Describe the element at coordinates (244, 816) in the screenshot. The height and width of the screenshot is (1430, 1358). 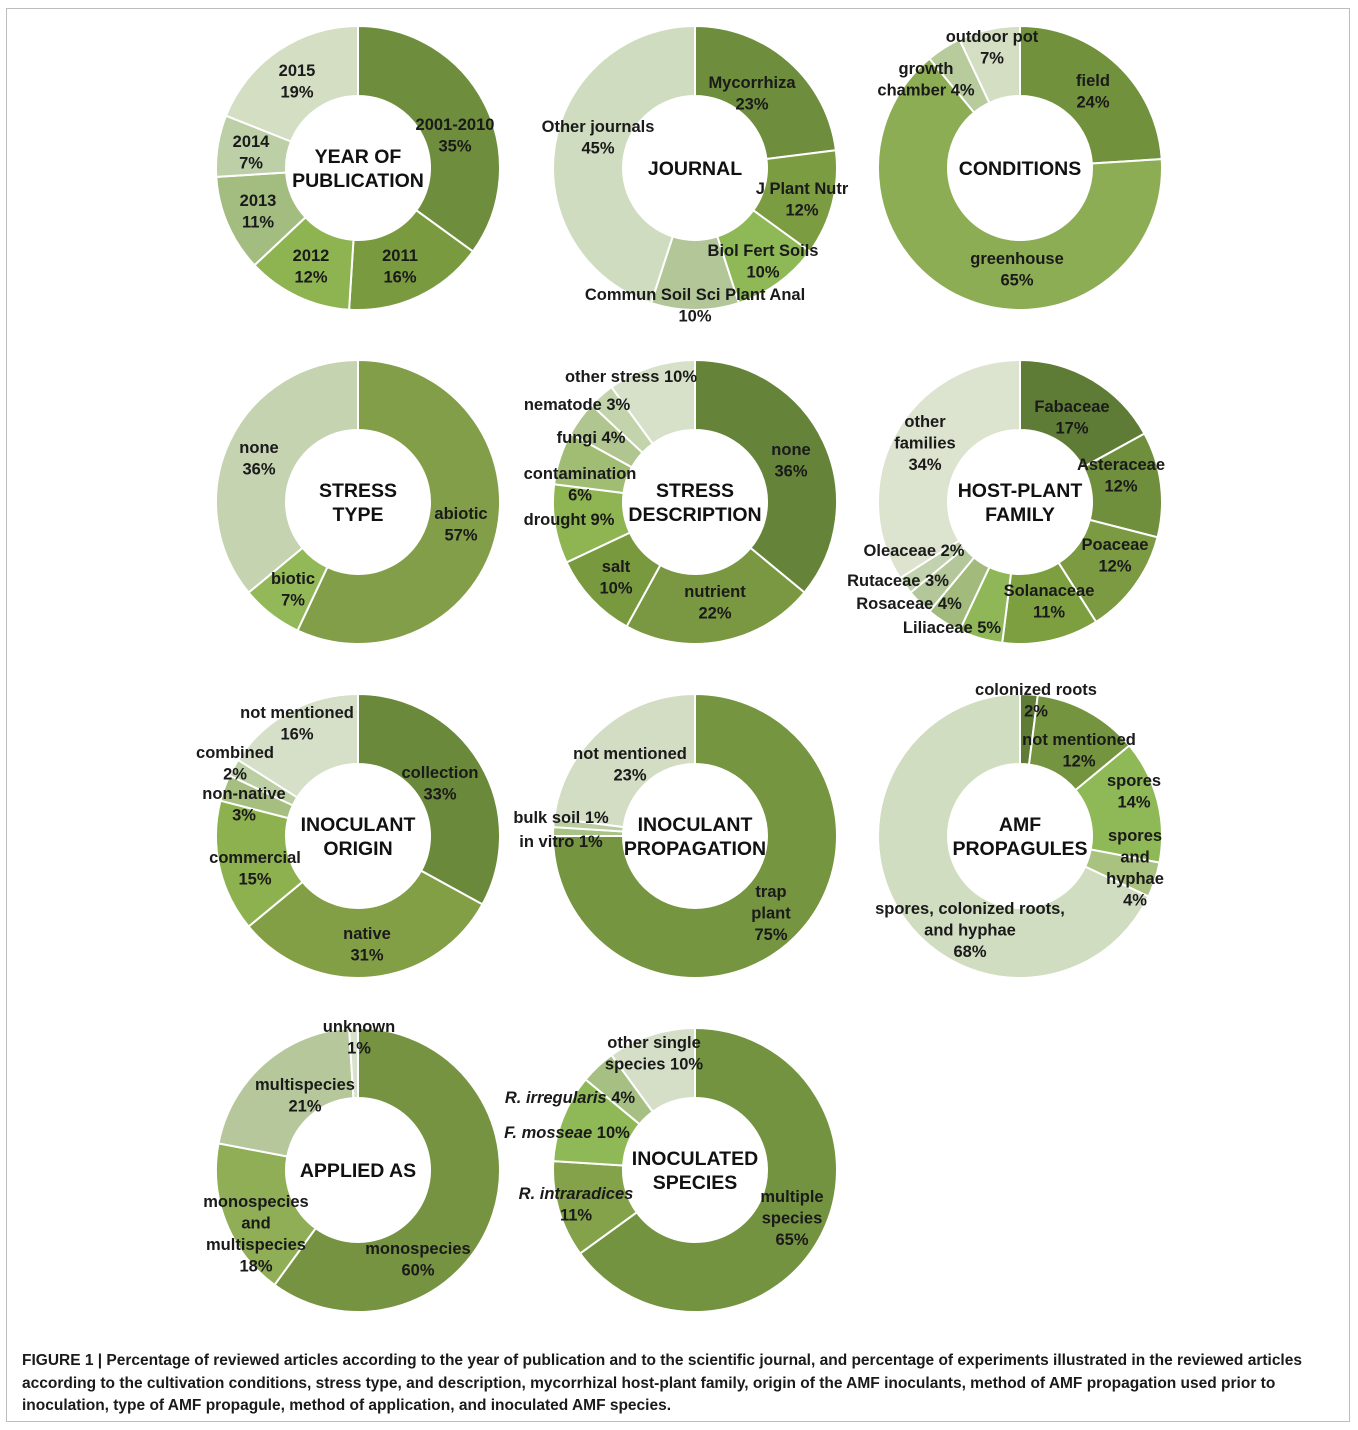
I see `slice-label: 3%` at that location.